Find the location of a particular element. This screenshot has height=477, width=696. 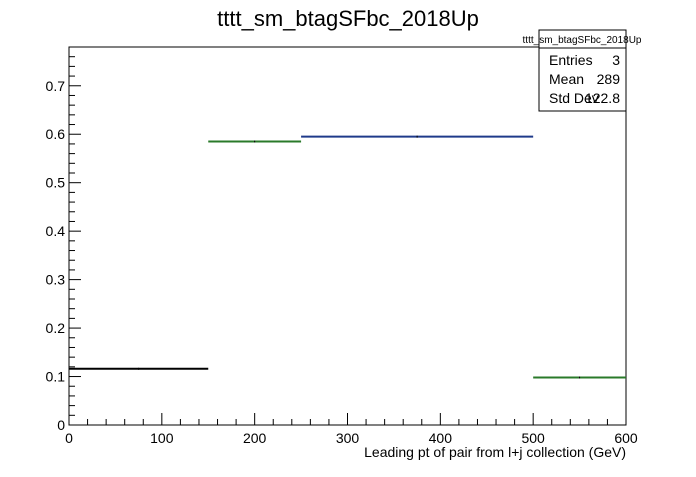

stats-row-value: 3 is located at coordinates (616, 60).